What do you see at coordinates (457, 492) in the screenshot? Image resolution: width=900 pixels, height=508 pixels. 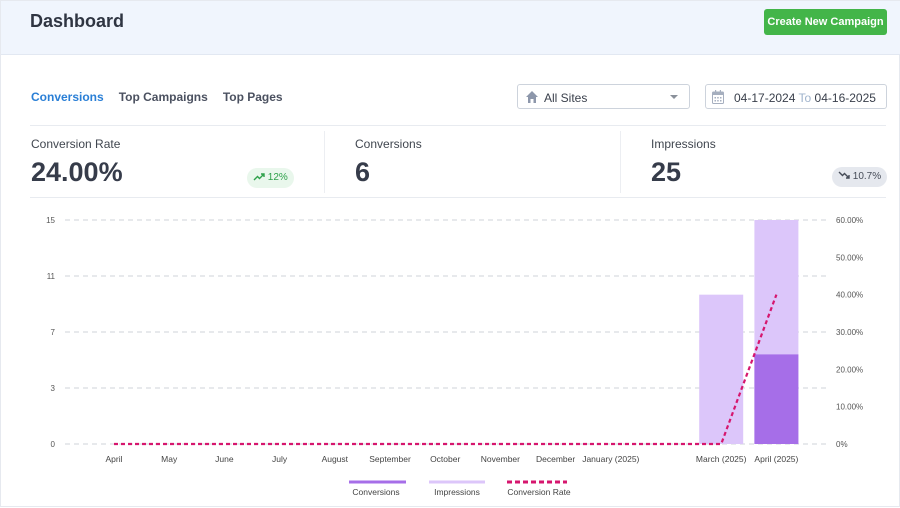 I see `legend-label: Impressions` at bounding box center [457, 492].